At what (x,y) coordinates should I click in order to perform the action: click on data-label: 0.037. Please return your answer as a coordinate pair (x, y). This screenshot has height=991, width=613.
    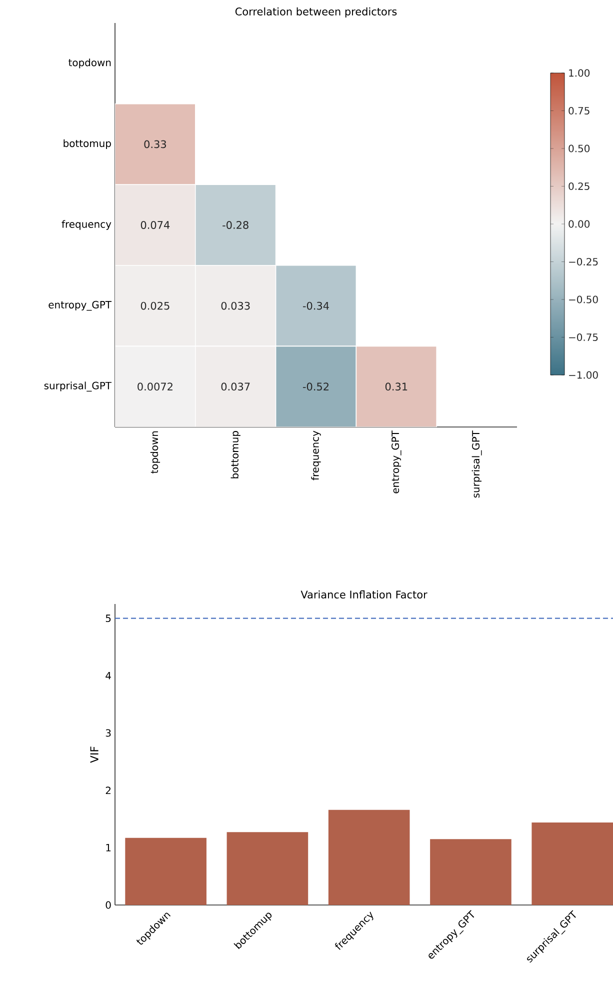
    Looking at the image, I should click on (235, 386).